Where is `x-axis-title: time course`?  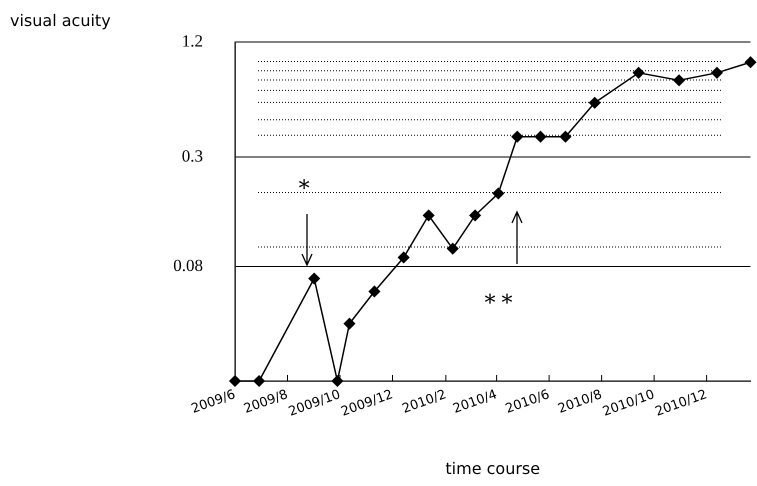
x-axis-title: time course is located at coordinates (492, 468).